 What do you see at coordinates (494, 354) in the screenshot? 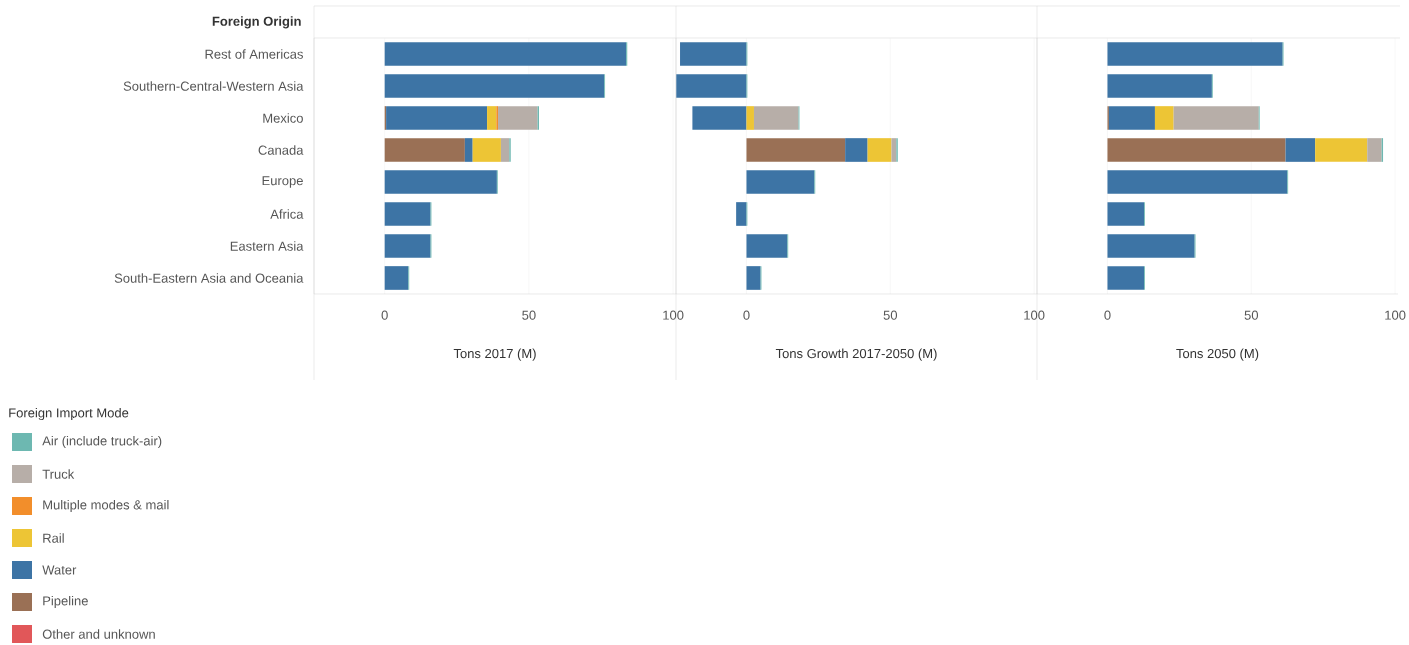
I see `x-axis-title: Tons 2017 (M)` at bounding box center [494, 354].